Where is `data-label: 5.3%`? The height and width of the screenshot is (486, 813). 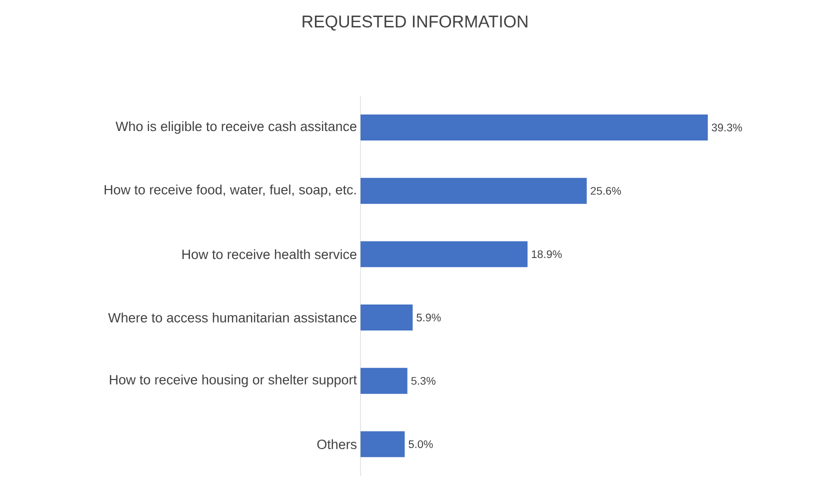
data-label: 5.3% is located at coordinates (423, 380).